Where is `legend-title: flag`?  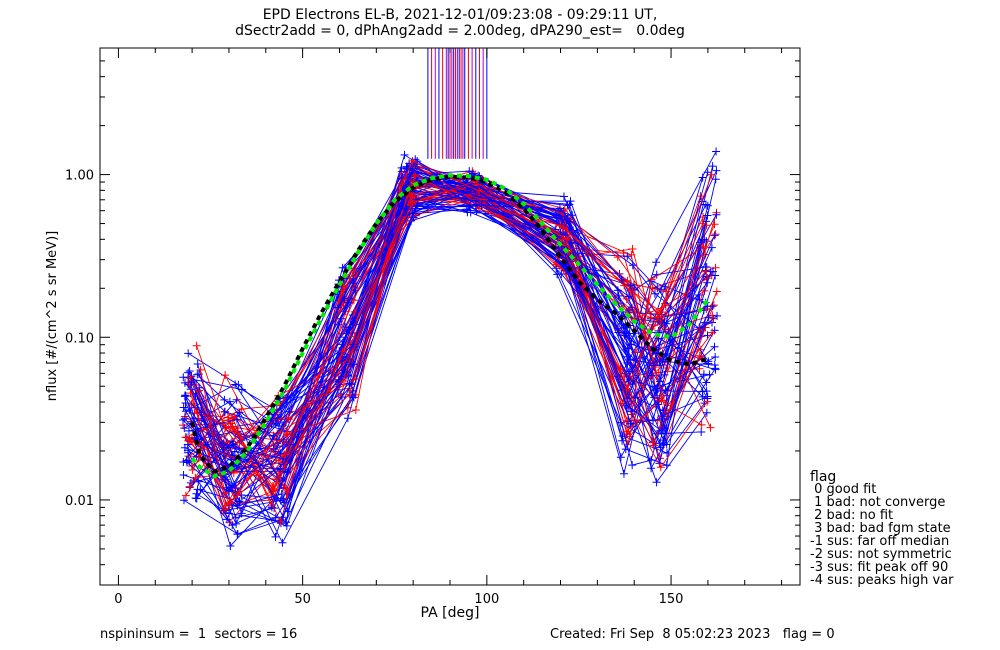
legend-title: flag is located at coordinates (823, 477).